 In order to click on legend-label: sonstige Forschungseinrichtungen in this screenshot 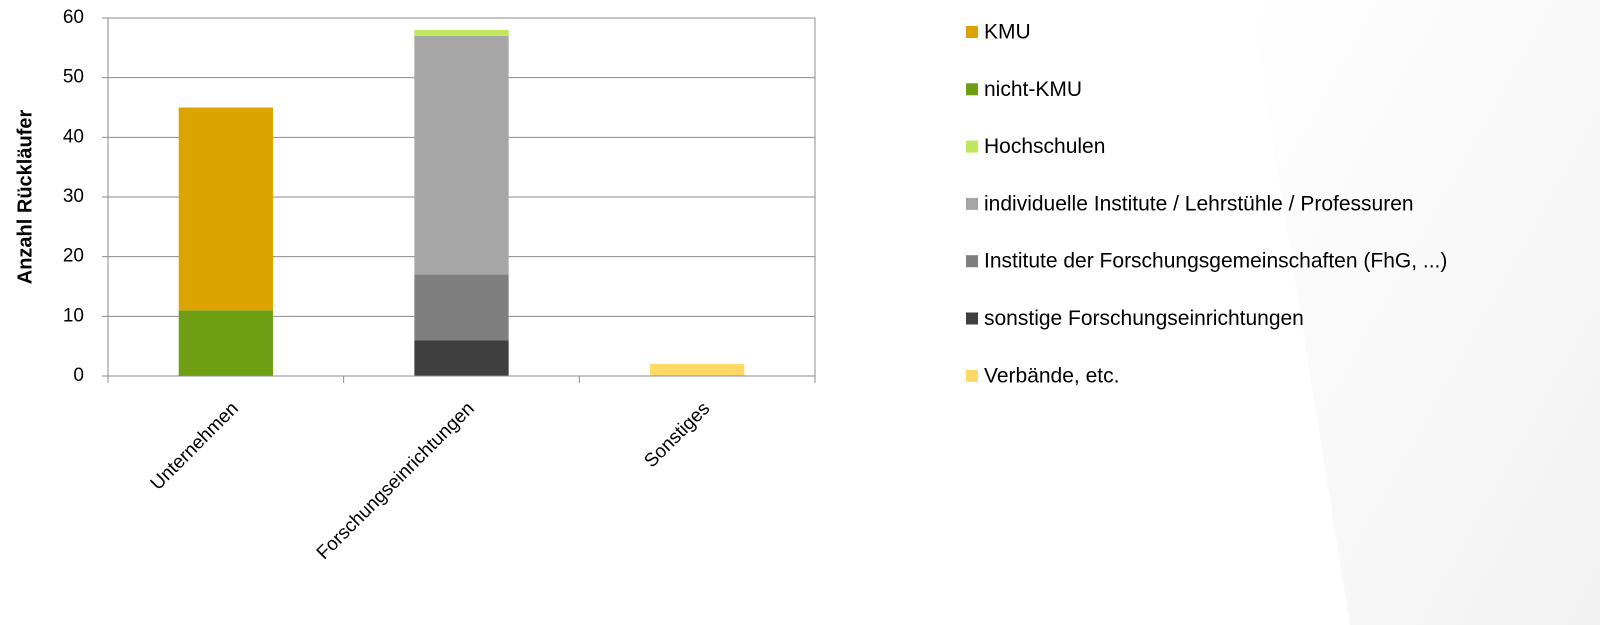, I will do `click(1144, 318)`.